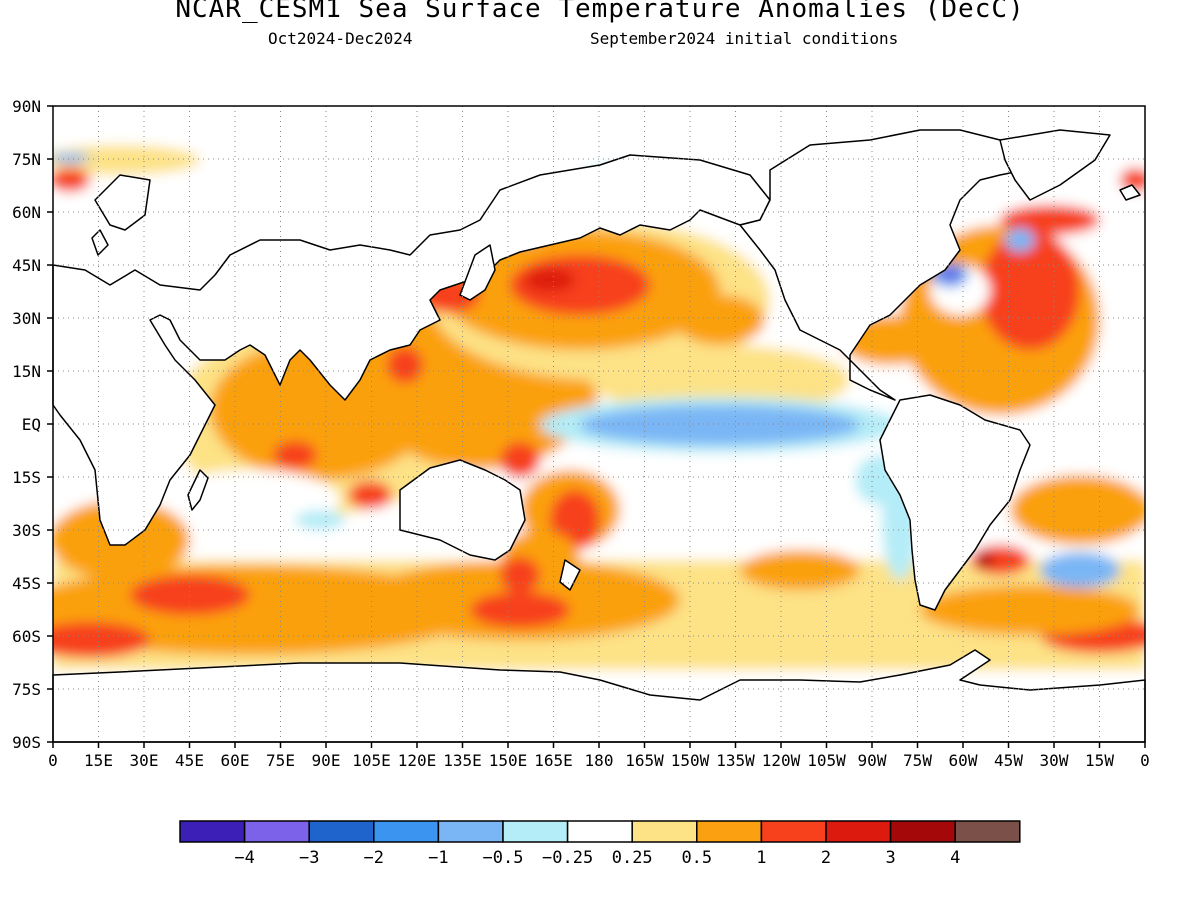 The image size is (1200, 900). What do you see at coordinates (26, 106) in the screenshot?
I see `latitude-label: 90N` at bounding box center [26, 106].